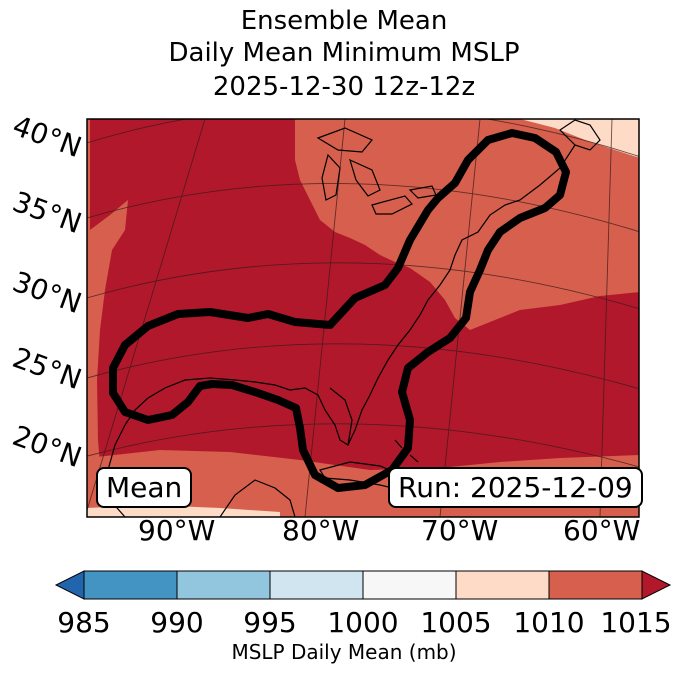 This screenshot has width=688, height=674. What do you see at coordinates (344, 21) in the screenshot?
I see `title-line-1: Ensemble Mean` at bounding box center [344, 21].